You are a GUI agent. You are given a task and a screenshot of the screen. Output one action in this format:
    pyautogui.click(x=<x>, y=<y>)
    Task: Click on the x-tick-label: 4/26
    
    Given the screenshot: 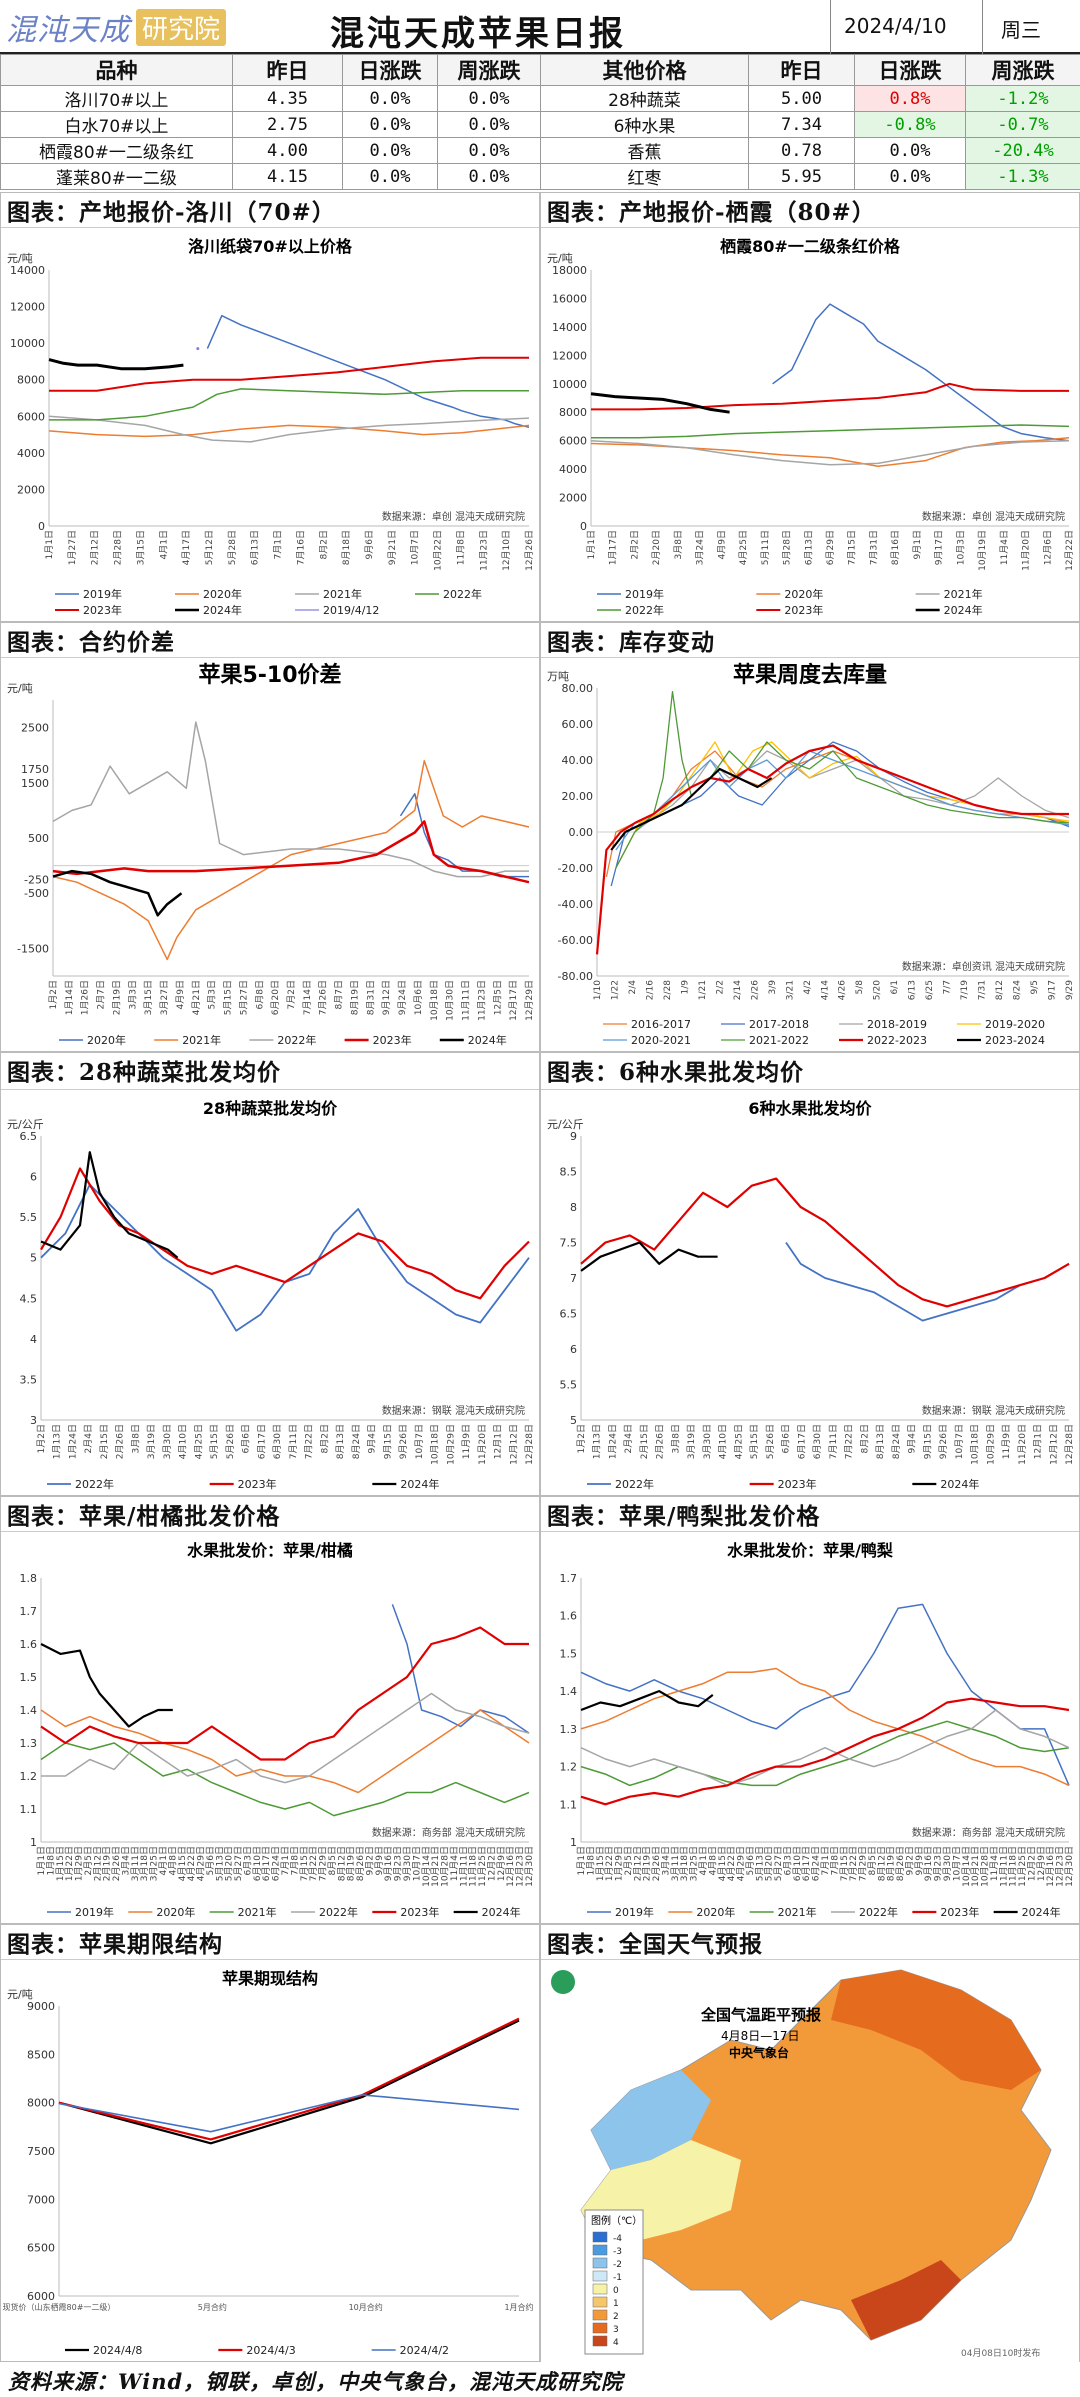 What is the action you would take?
    pyautogui.click(x=843, y=990)
    